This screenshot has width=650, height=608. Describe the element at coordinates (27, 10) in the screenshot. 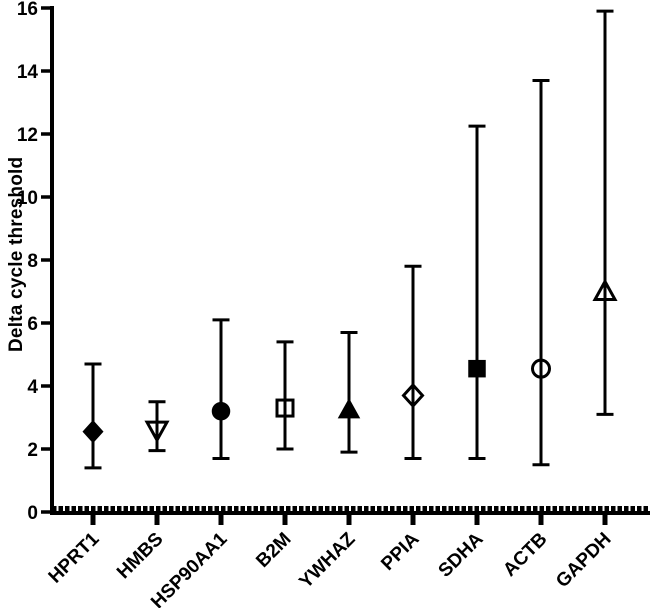

I see `y-tick-label: 16` at that location.